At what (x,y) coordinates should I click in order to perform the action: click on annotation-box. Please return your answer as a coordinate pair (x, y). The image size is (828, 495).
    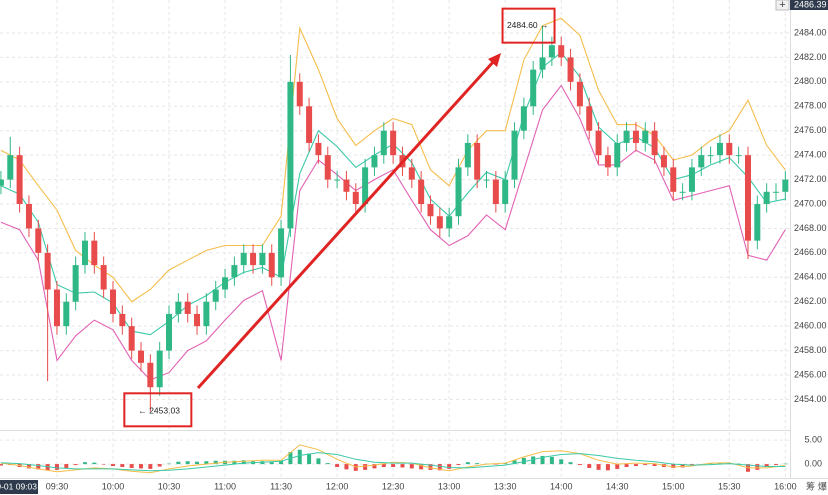
    Looking at the image, I should click on (528, 25).